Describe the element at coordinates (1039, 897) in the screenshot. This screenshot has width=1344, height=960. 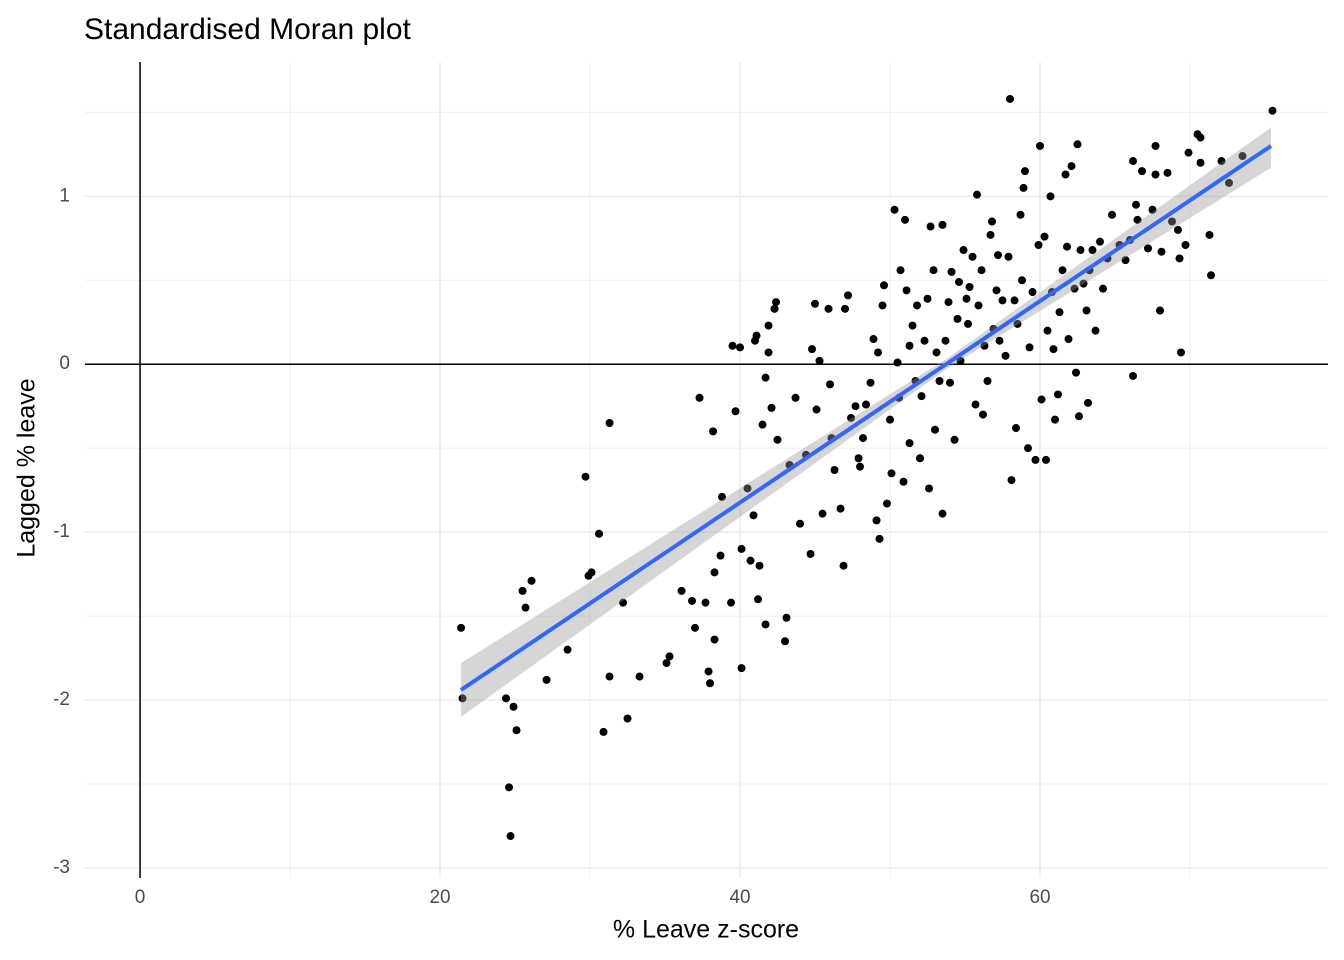
I see `x-tick-label: 60` at that location.